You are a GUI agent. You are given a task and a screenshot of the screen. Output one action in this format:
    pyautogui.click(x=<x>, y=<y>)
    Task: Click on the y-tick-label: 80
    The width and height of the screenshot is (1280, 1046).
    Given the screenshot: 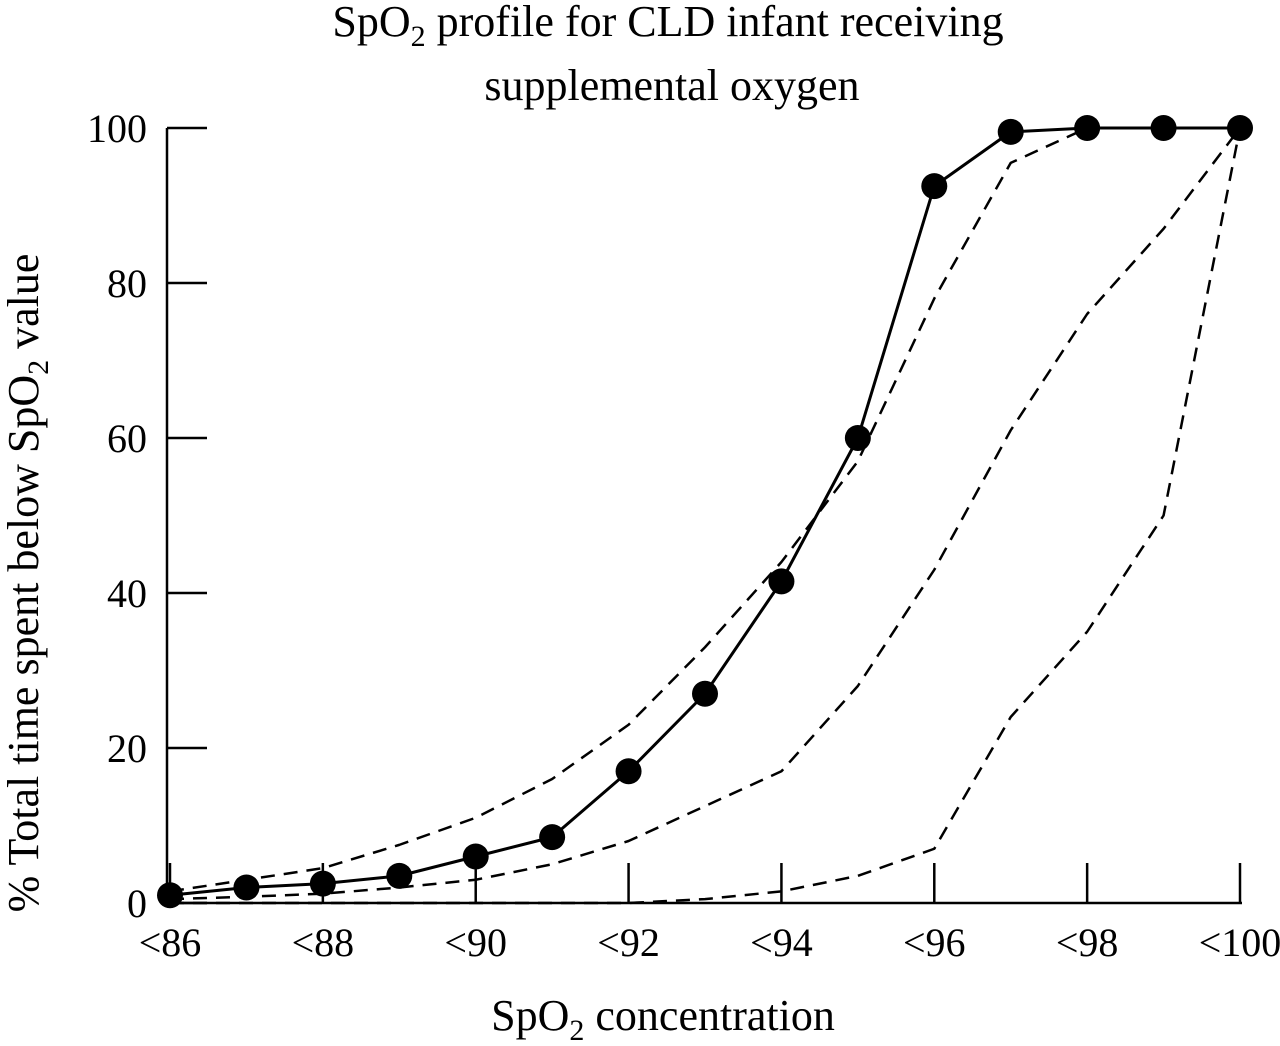 What is the action you would take?
    pyautogui.click(x=127, y=283)
    